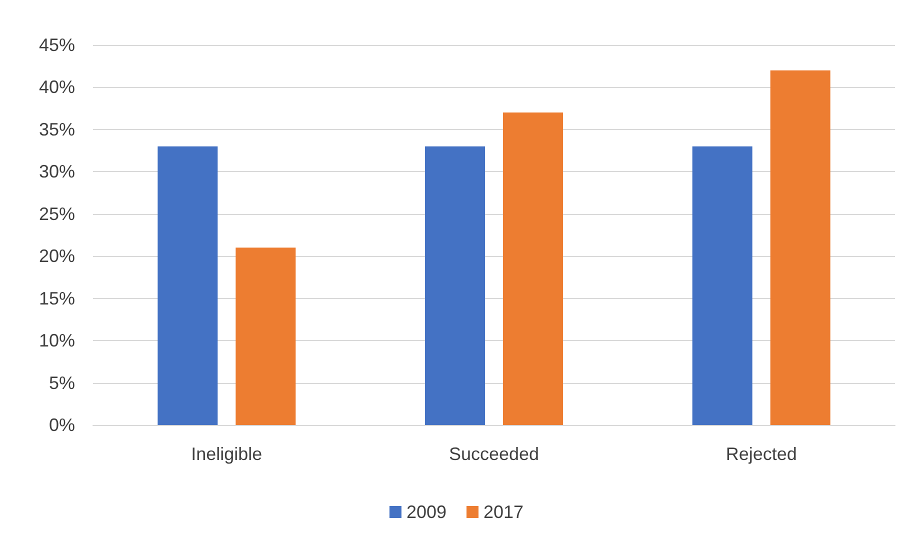  Describe the element at coordinates (56, 87) in the screenshot. I see `y-tick-label: 40%` at that location.